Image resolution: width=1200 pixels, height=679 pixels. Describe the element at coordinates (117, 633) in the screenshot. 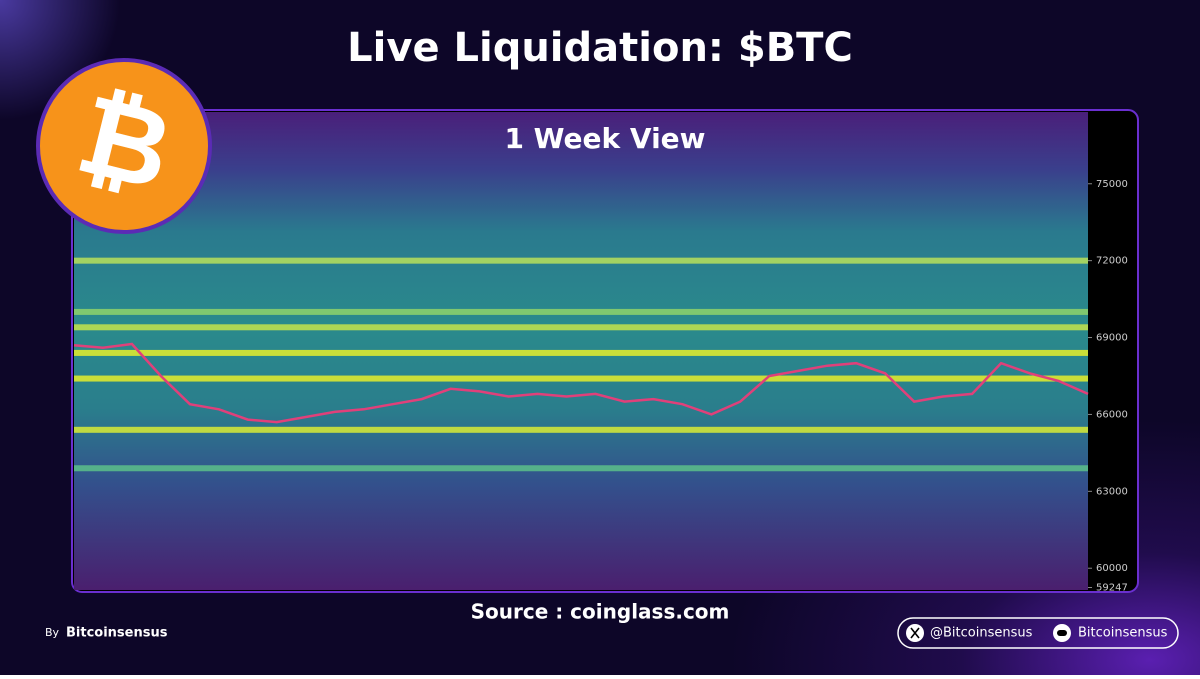

I see `author: Bitcoinsensus` at that location.